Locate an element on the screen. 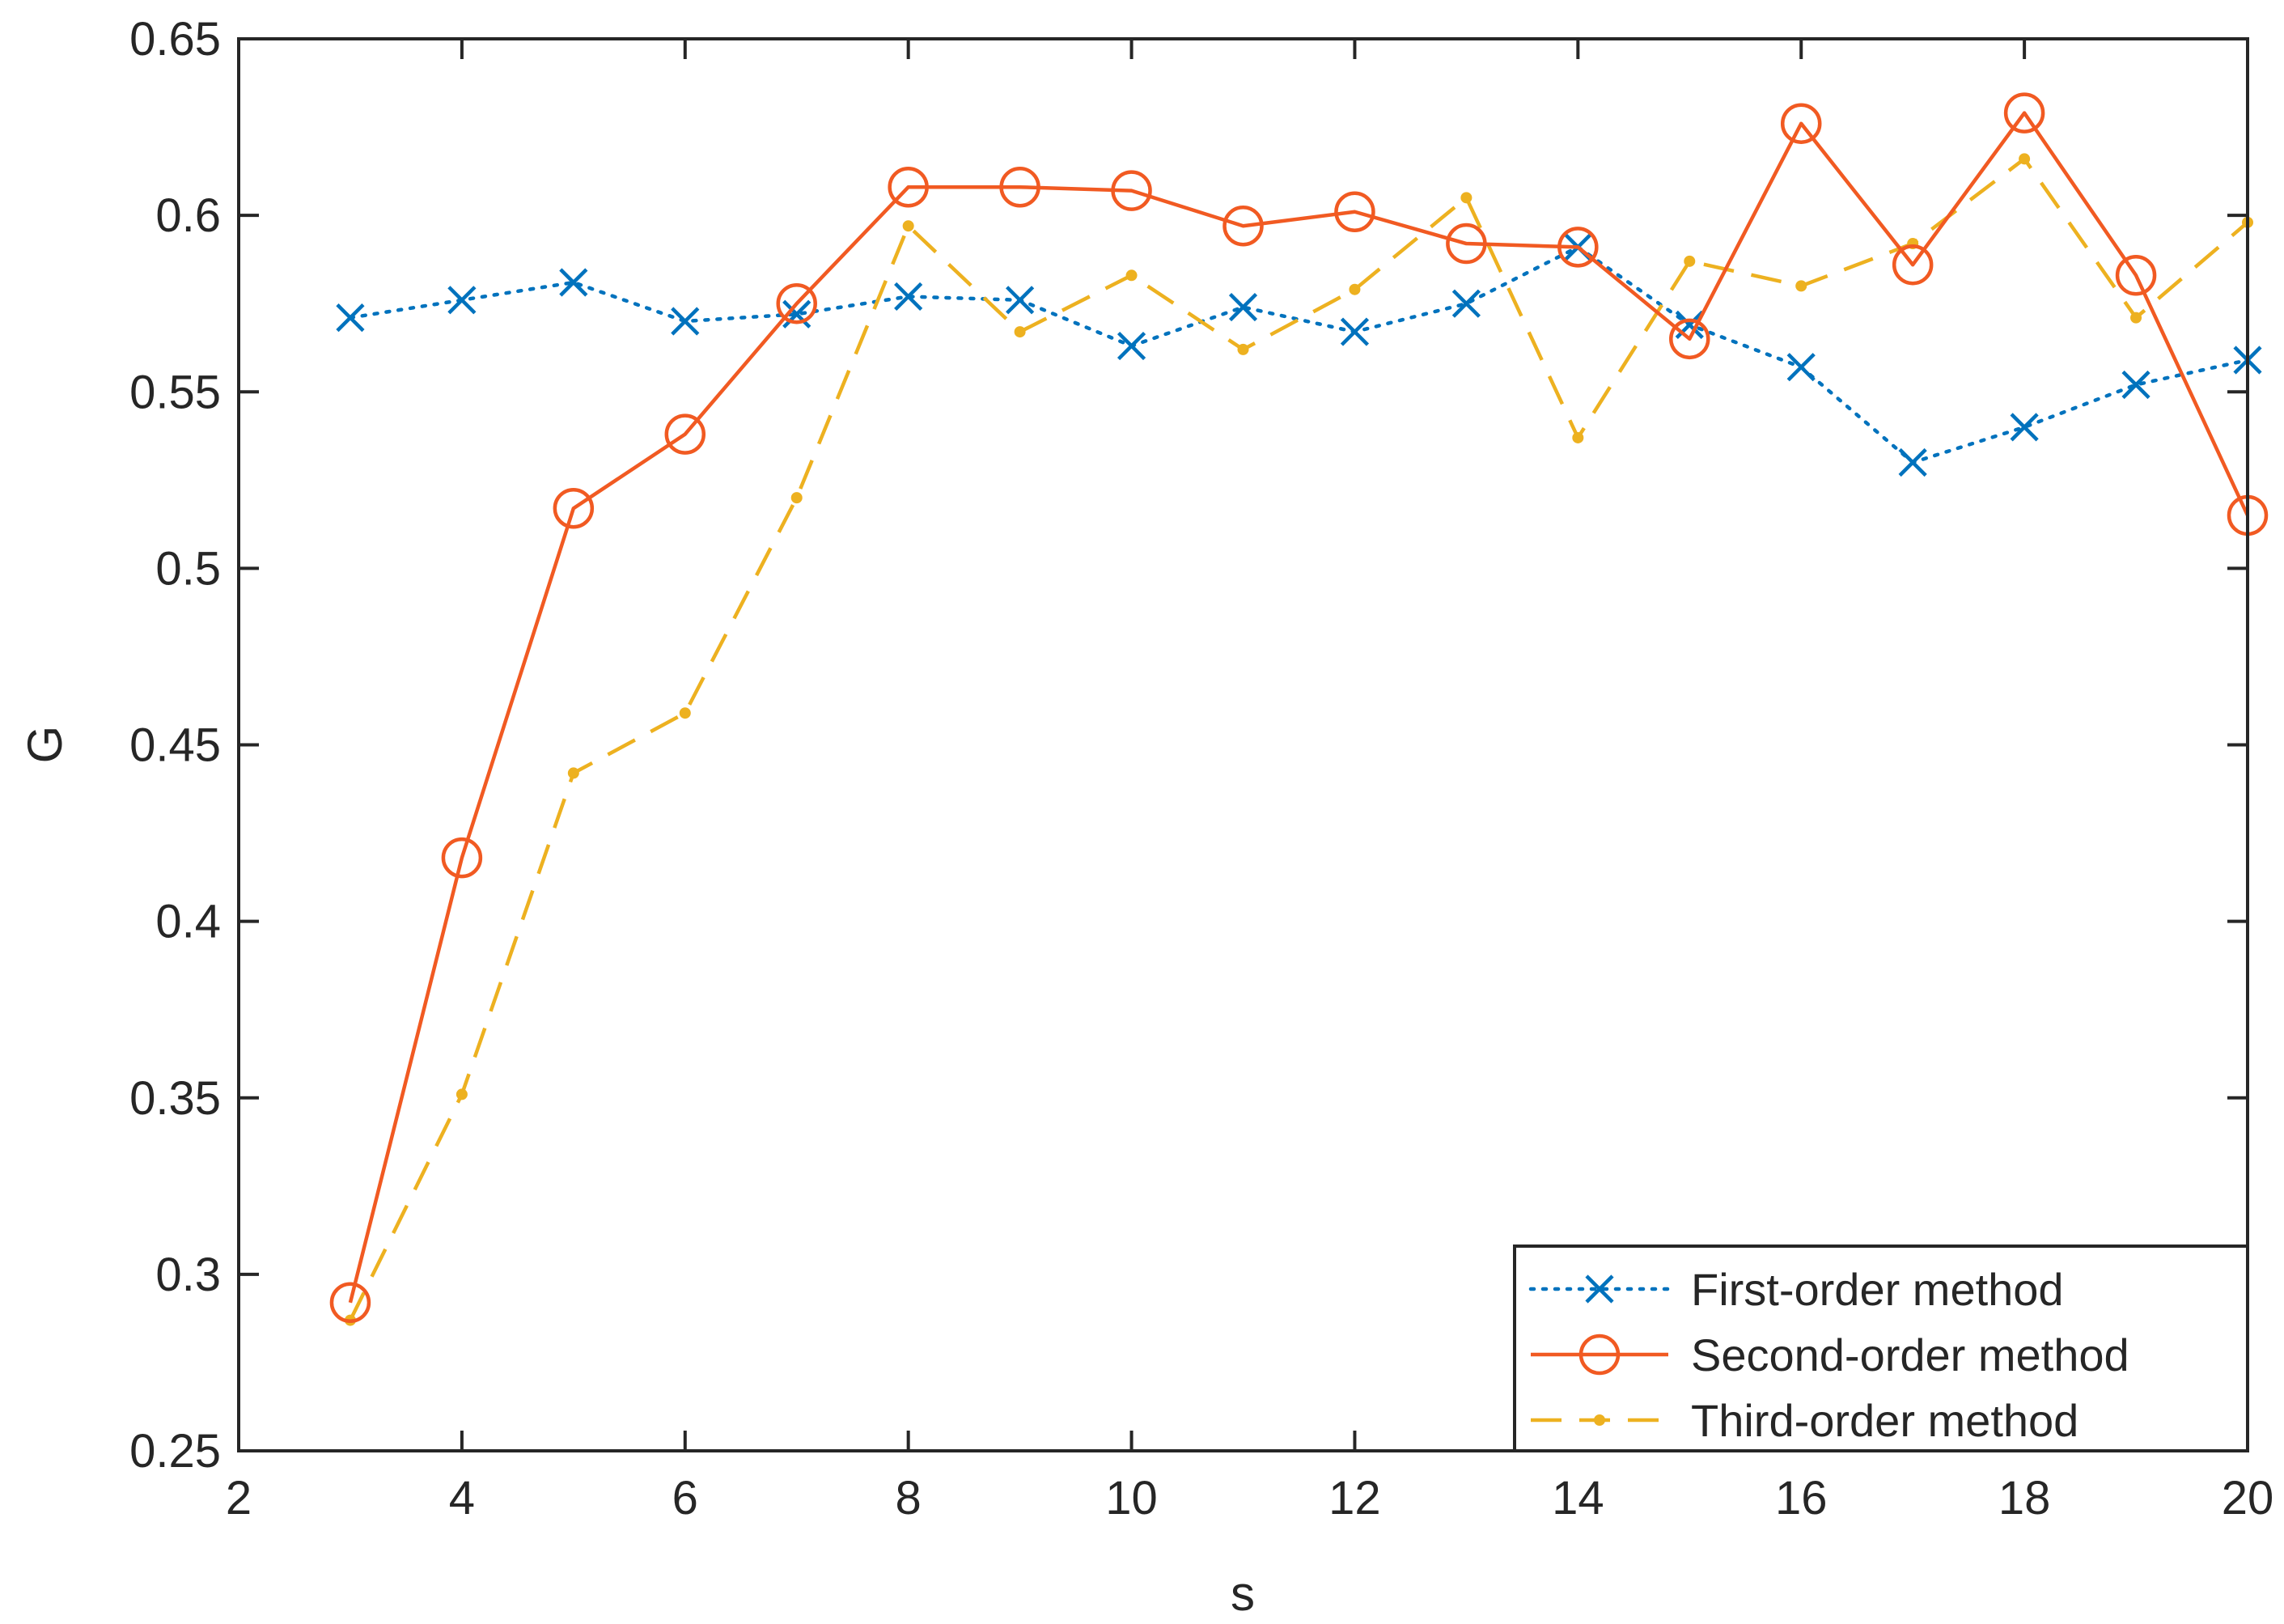 This screenshot has height=1624, width=2284. x-tick-label: 8 is located at coordinates (909, 1498).